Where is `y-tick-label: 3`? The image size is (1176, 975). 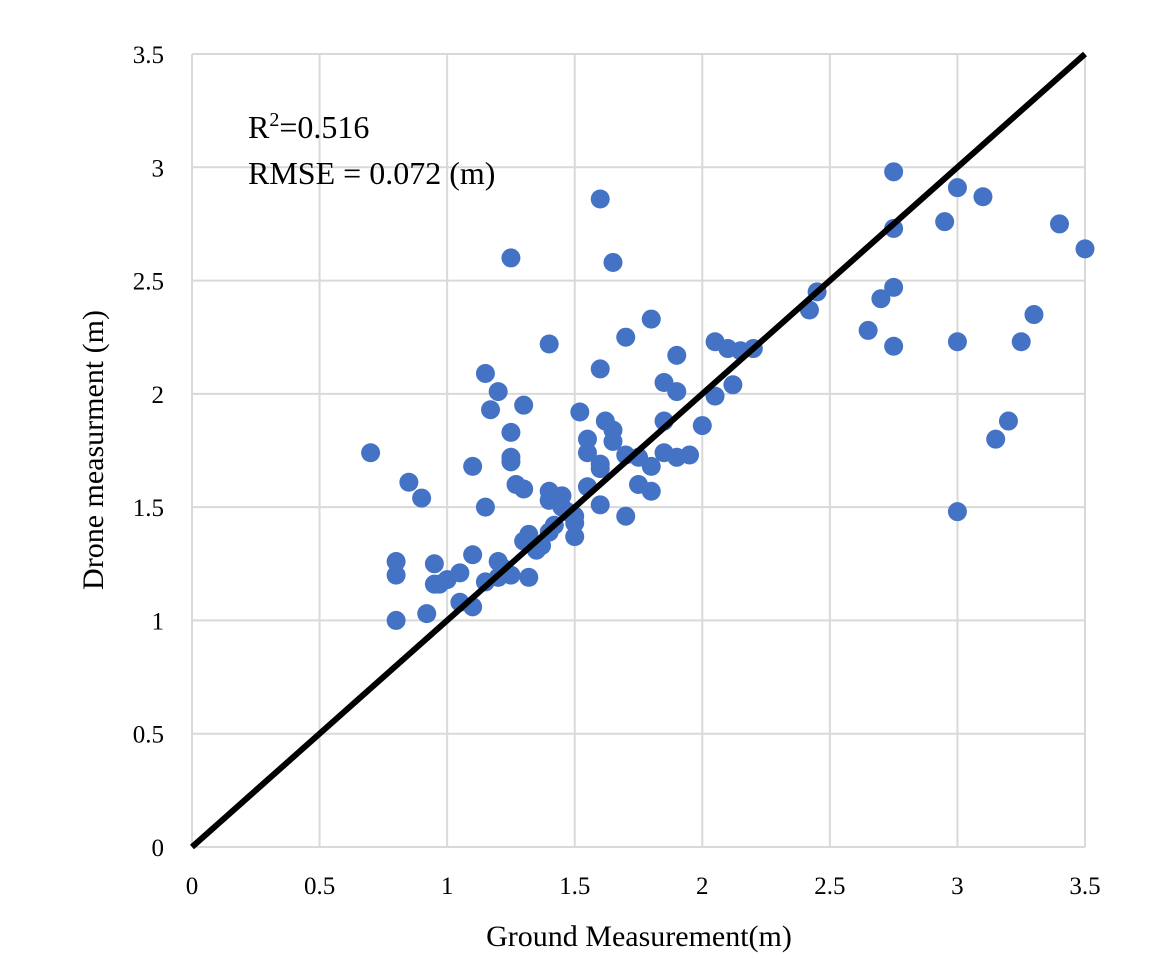 y-tick-label: 3 is located at coordinates (158, 168).